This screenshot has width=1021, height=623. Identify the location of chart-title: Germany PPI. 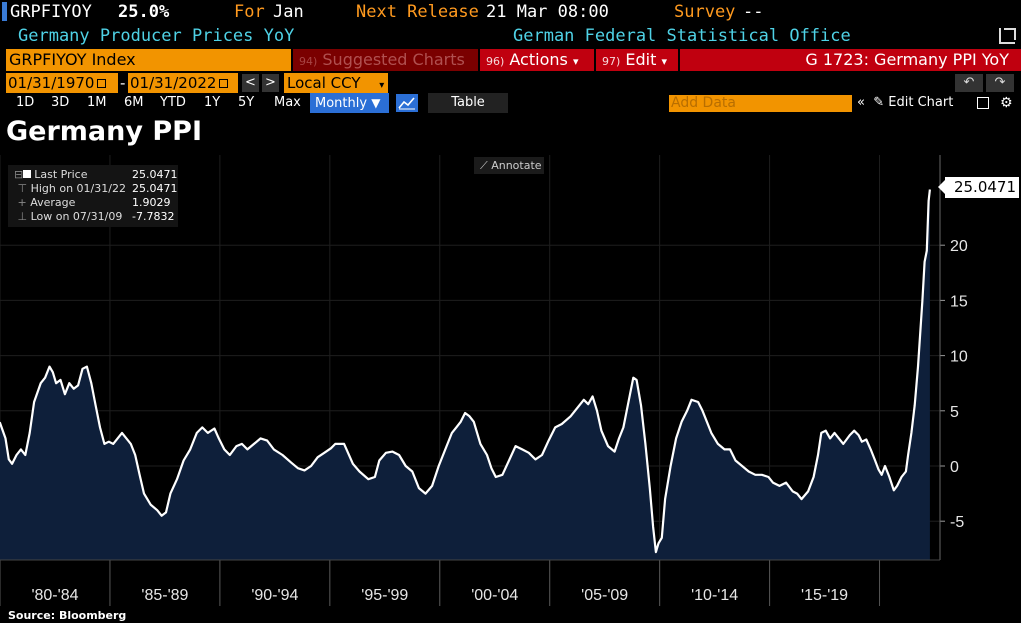
(104, 131).